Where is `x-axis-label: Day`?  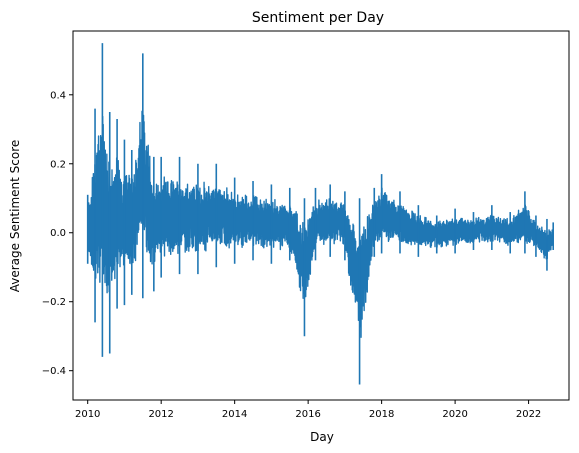 x-axis-label: Day is located at coordinates (322, 437).